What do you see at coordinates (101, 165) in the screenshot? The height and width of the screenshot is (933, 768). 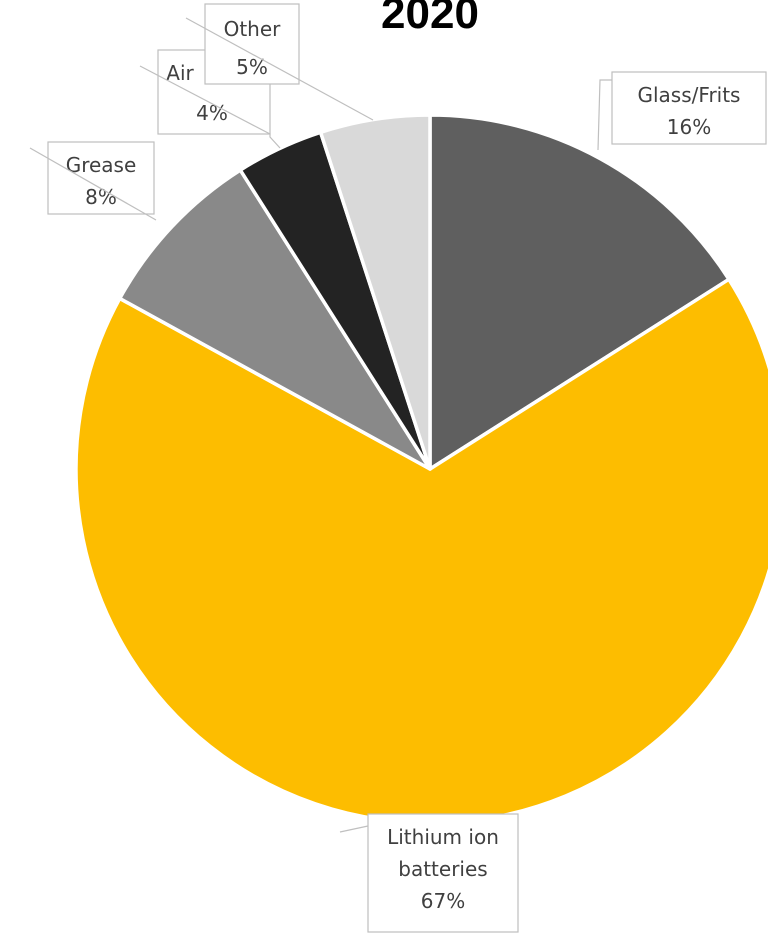 I see `label-category: Grease` at bounding box center [101, 165].